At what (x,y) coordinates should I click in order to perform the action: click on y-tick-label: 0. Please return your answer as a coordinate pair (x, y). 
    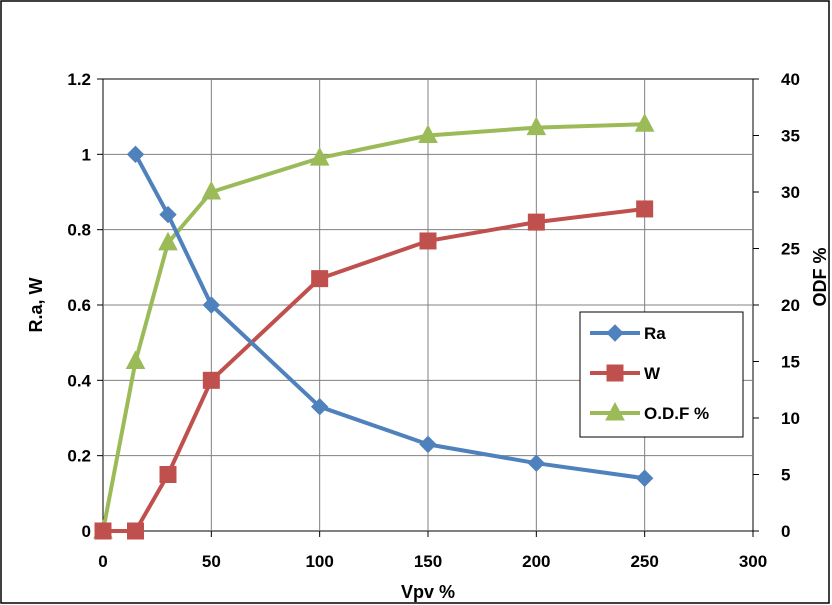
    Looking at the image, I should click on (86, 531).